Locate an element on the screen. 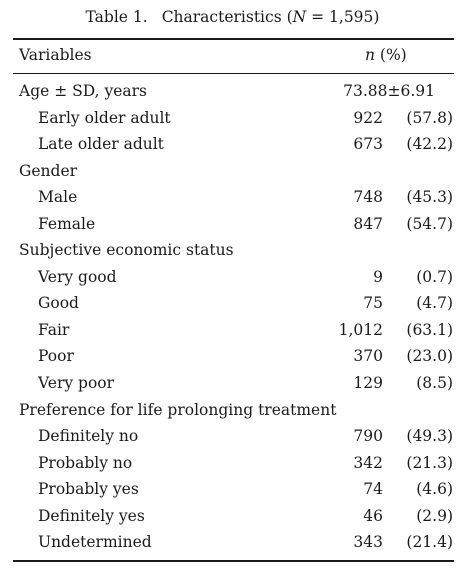 Image resolution: width=465 pixels, height=575 pixels. table-caption: Table 1. Characteristics (N = 1,595) is located at coordinates (232, 17).